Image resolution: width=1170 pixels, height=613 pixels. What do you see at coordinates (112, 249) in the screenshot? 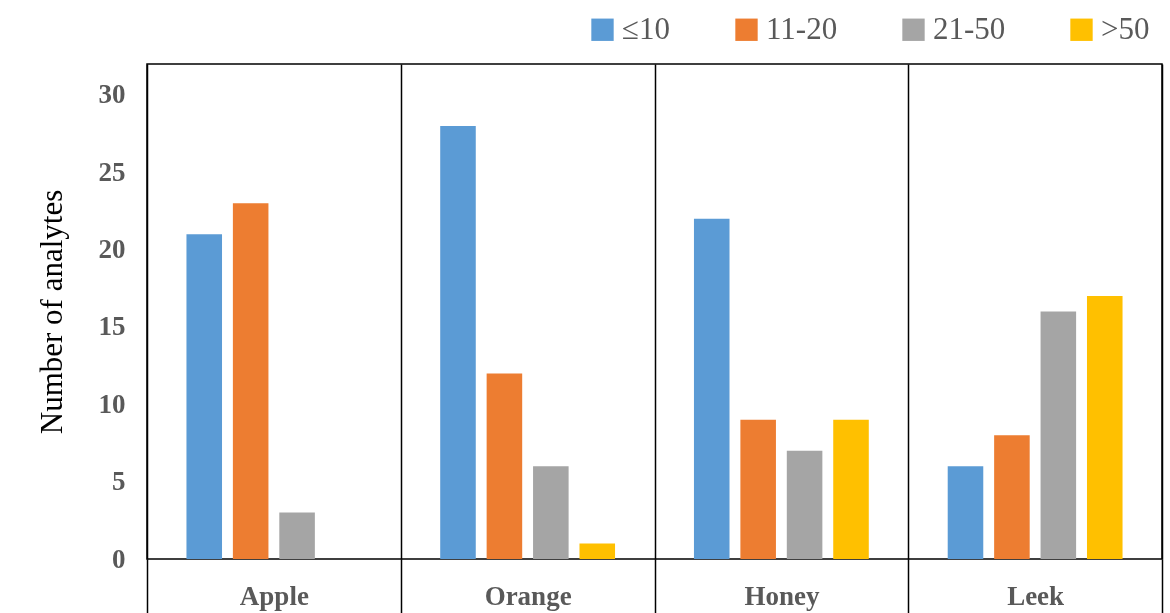
I see `y-tick-label: 20` at bounding box center [112, 249].